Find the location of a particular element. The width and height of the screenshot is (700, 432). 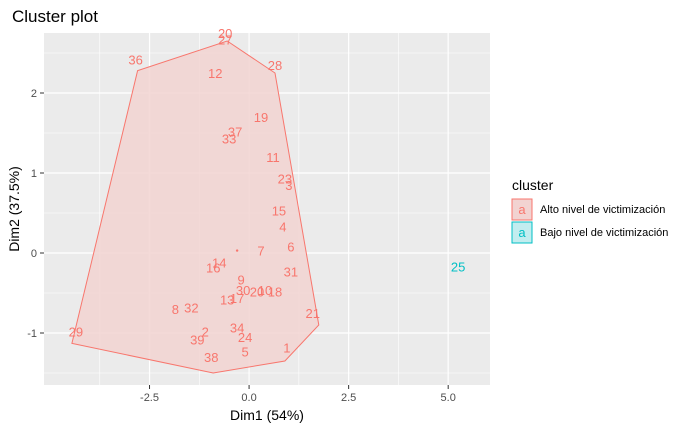

point-label: 36 is located at coordinates (135, 59).